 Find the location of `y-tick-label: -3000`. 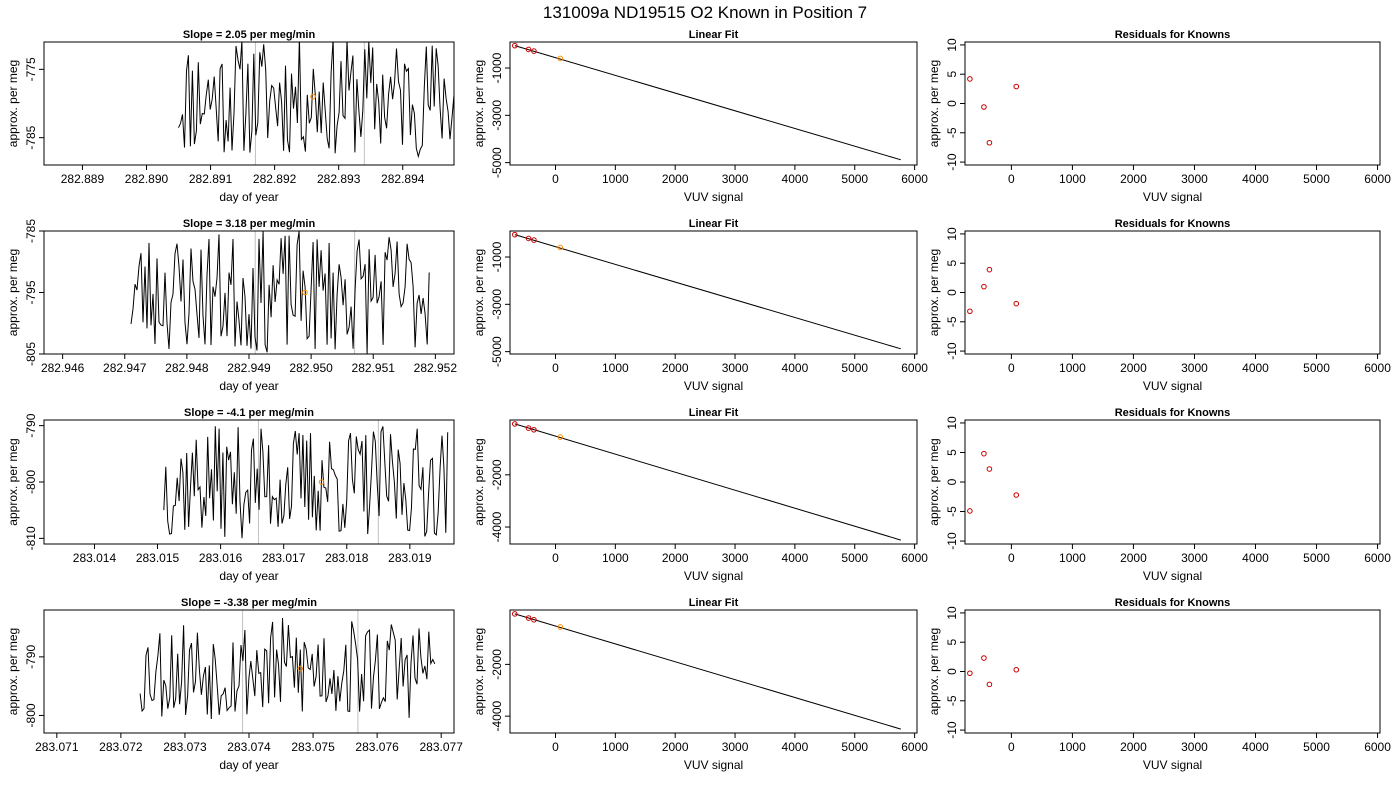

y-tick-label: -3000 is located at coordinates (497, 304).